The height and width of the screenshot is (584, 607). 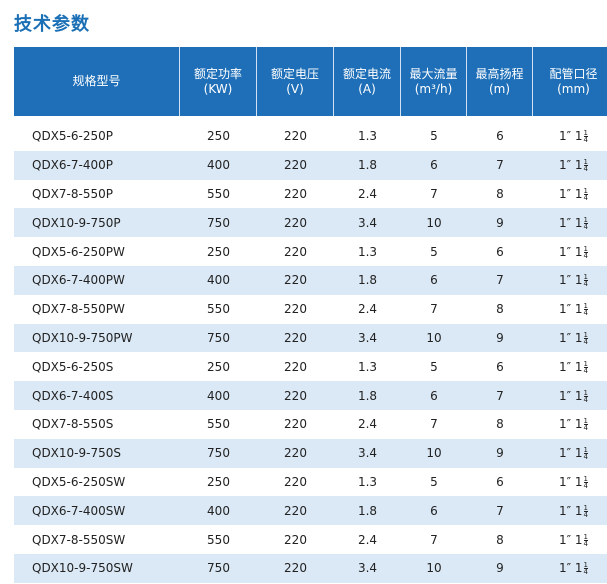 I want to click on cell-head: 8, so click(x=500, y=539).